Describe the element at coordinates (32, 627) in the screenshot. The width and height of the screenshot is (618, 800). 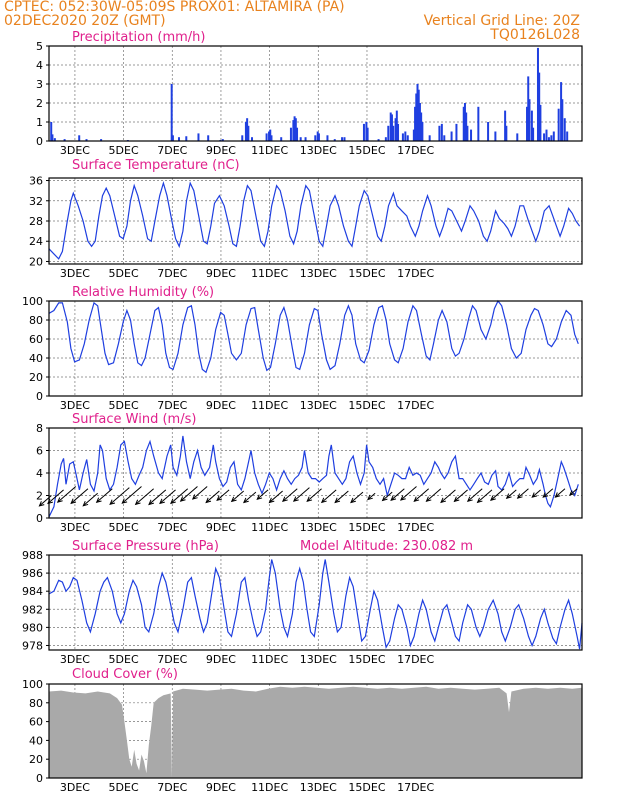
I see `y-tick-label: 980` at that location.